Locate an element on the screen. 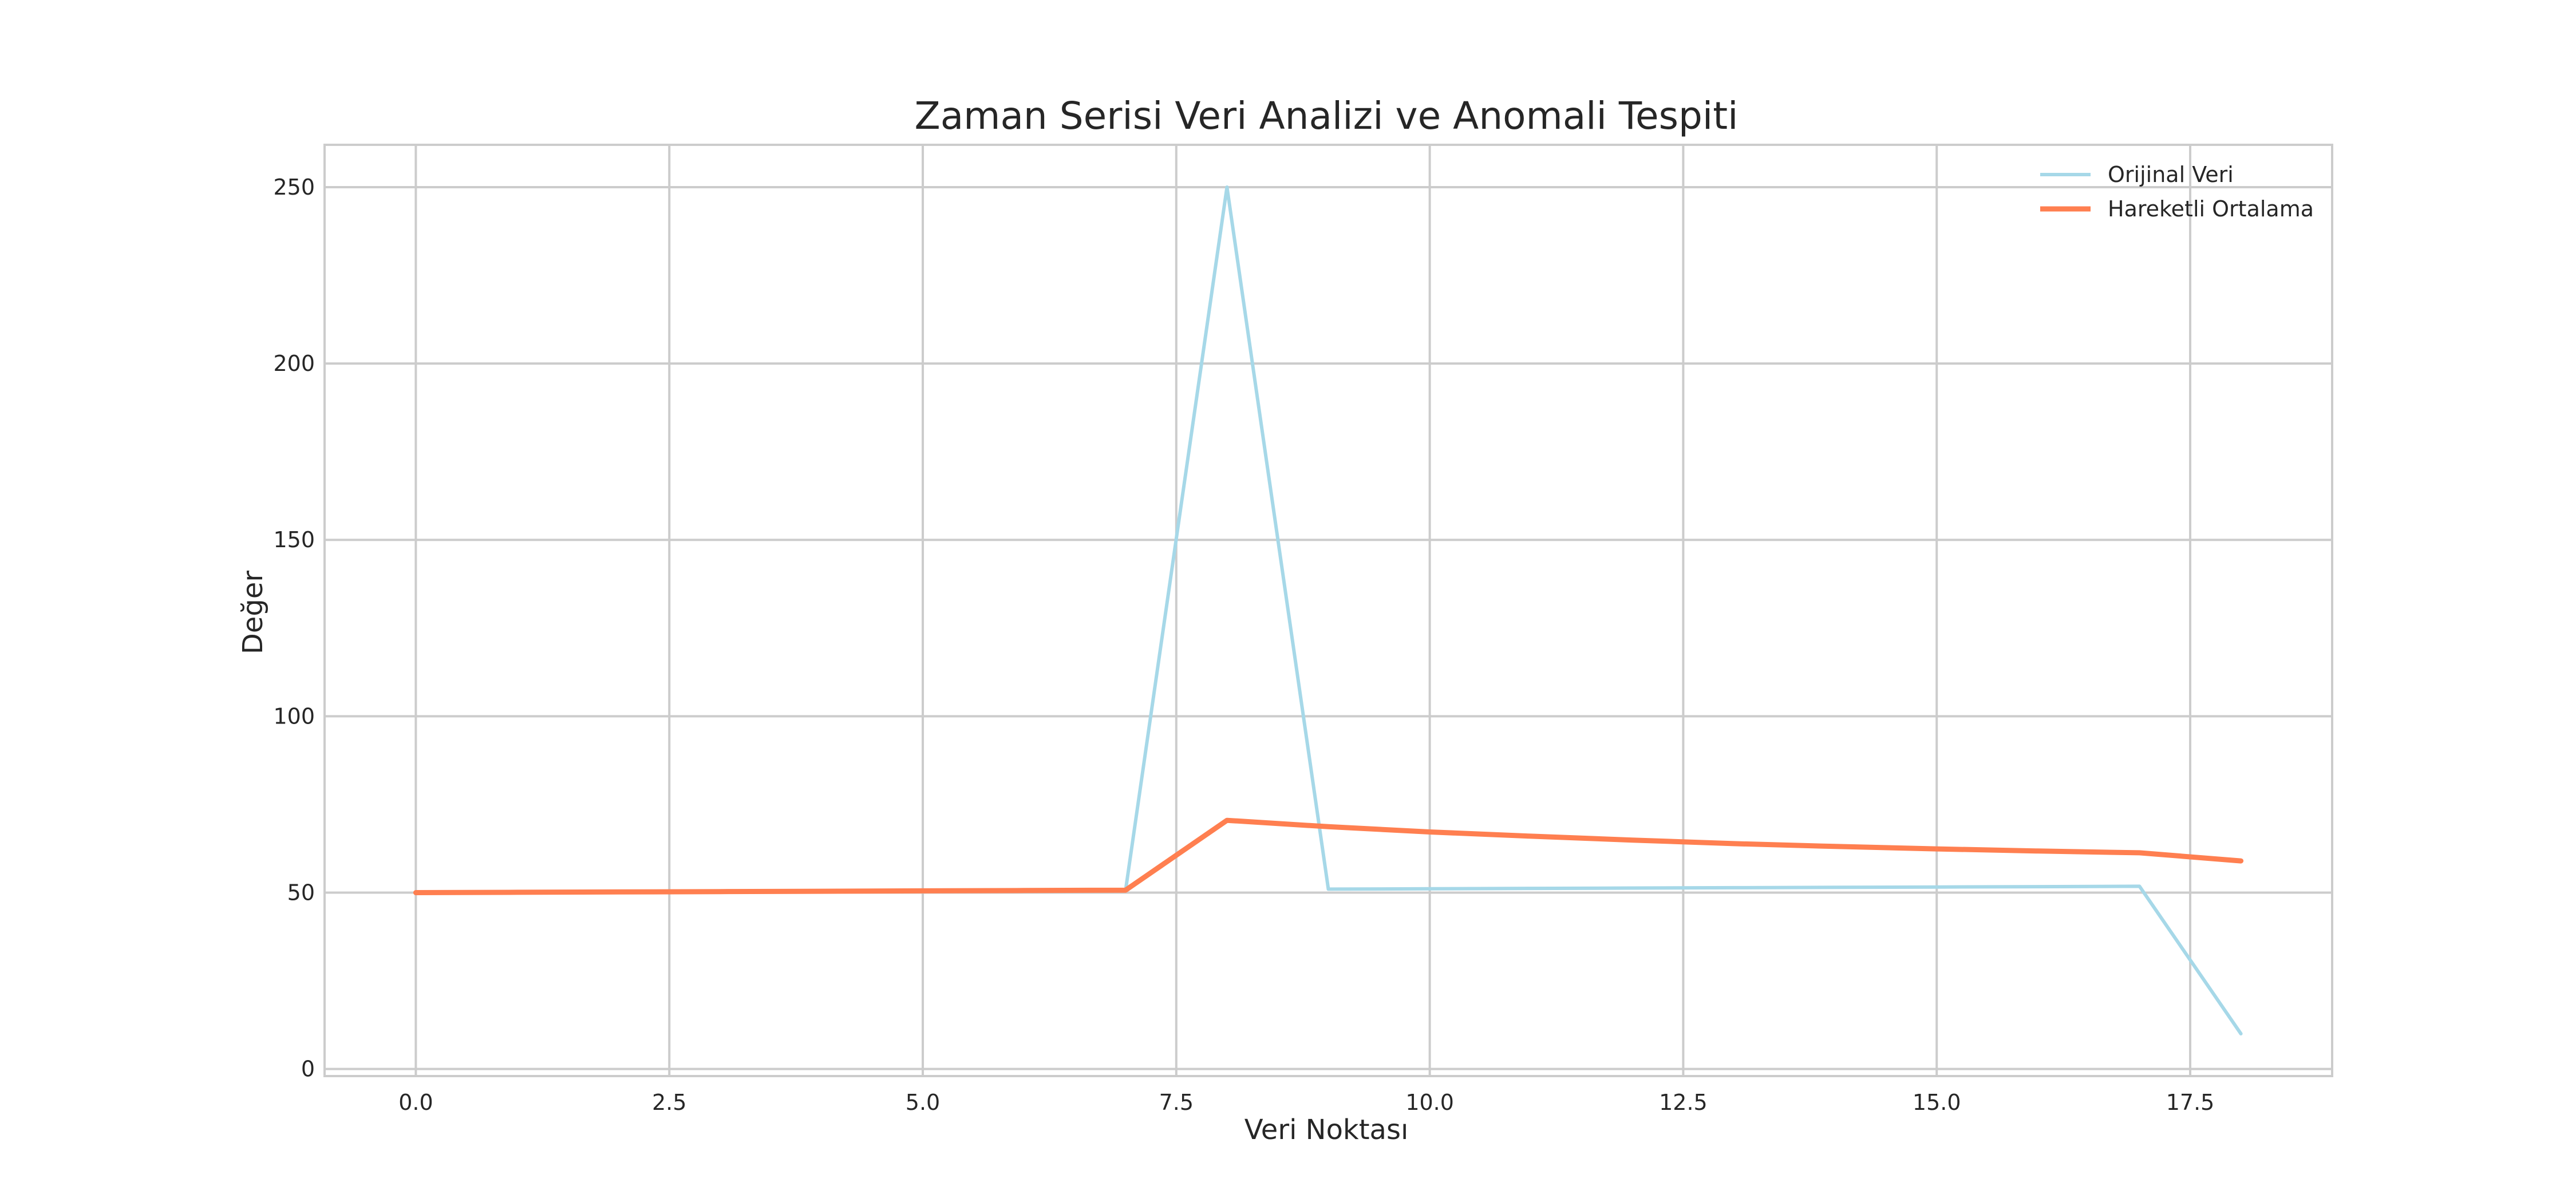 This screenshot has width=2576, height=1202. legend: Orijinal Veri Hareketli Ortalama is located at coordinates (2177, 192).